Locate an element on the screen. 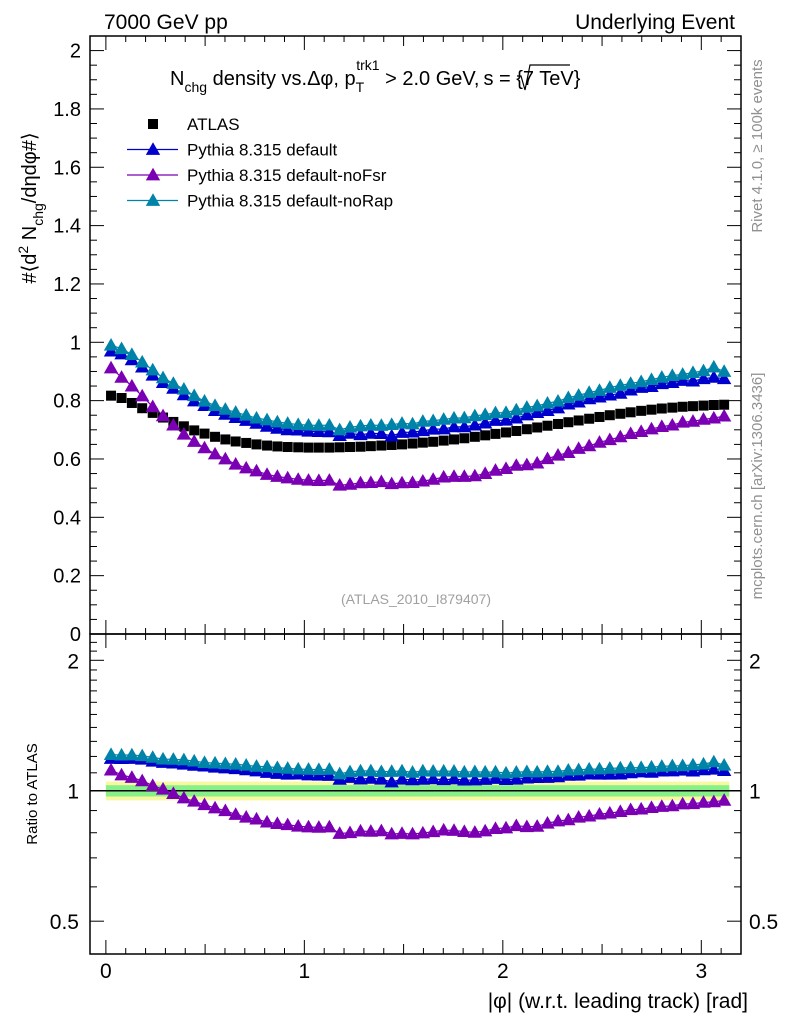 The width and height of the screenshot is (786, 1024). legend-label: Pythia 8.315 default-noFsr is located at coordinates (287, 175).